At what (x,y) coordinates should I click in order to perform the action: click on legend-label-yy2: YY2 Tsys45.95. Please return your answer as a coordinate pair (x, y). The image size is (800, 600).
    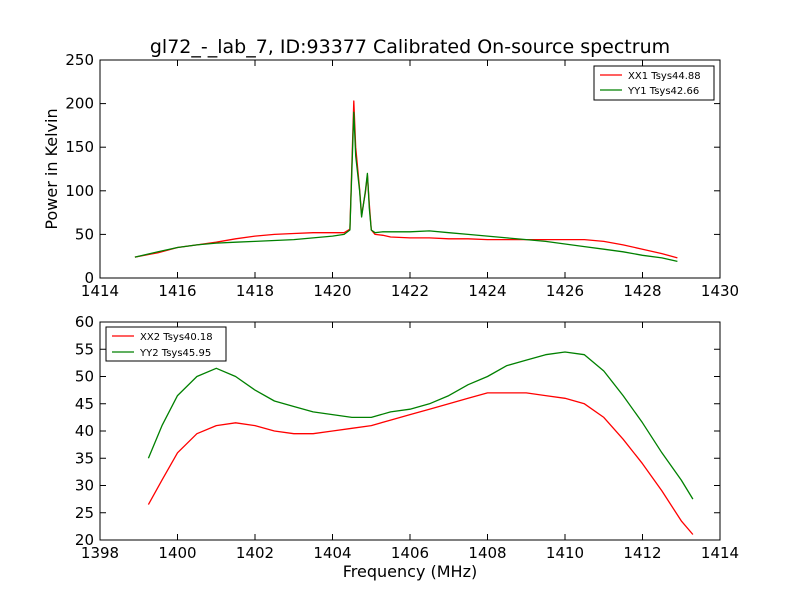
    Looking at the image, I should click on (175, 353).